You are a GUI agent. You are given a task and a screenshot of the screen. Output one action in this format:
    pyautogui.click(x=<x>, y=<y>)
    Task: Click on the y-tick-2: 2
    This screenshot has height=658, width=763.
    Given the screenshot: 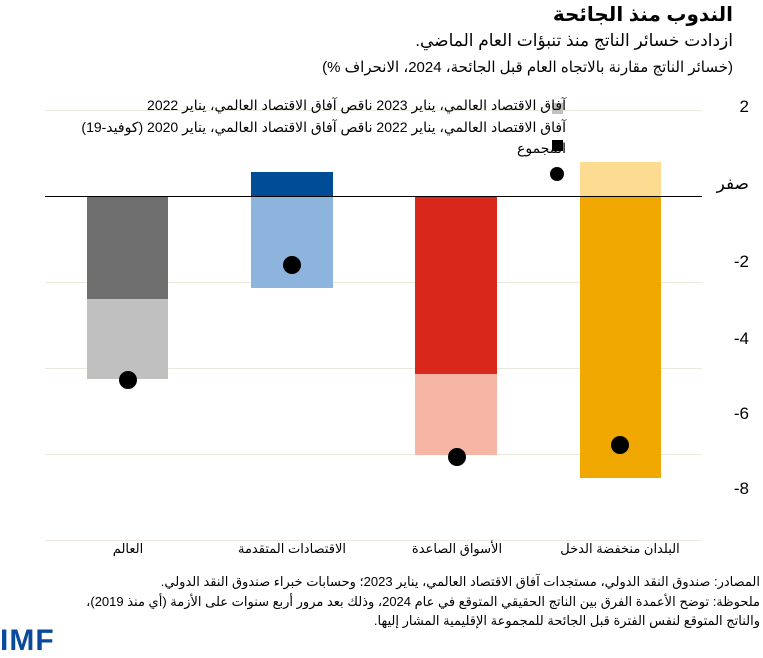 What is the action you would take?
    pyautogui.click(x=744, y=106)
    